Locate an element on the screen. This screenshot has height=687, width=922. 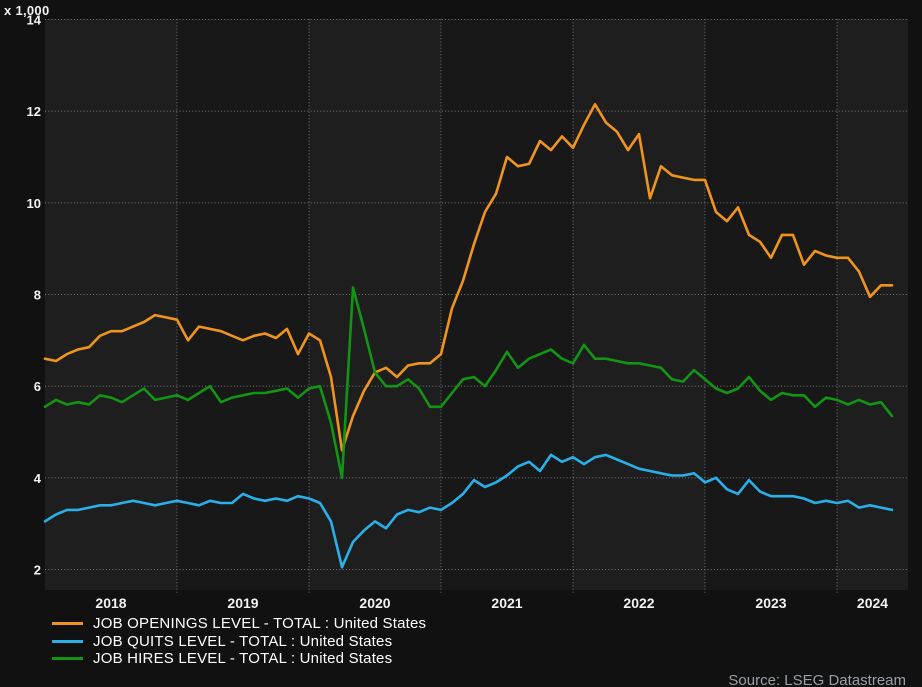
y-tick-label: 4 is located at coordinates (38, 478).